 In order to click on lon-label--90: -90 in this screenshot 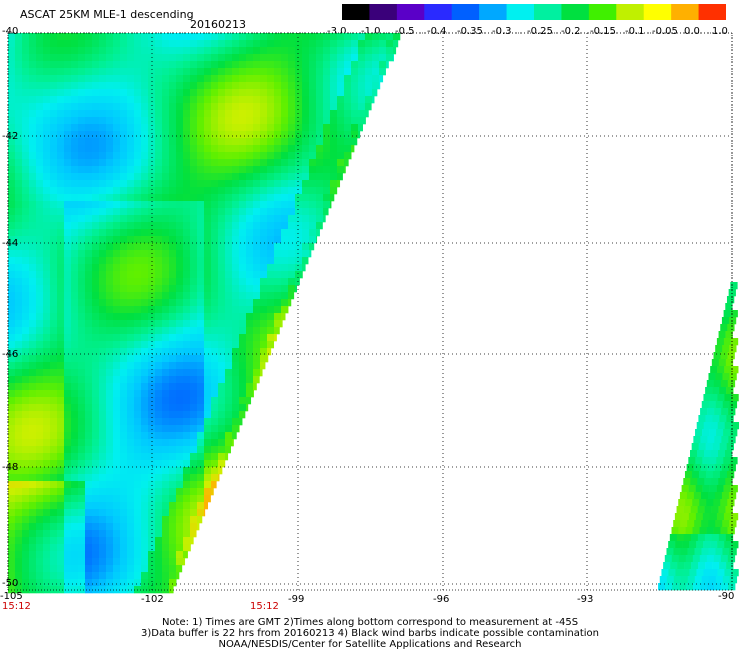, I will do `click(726, 596)`.